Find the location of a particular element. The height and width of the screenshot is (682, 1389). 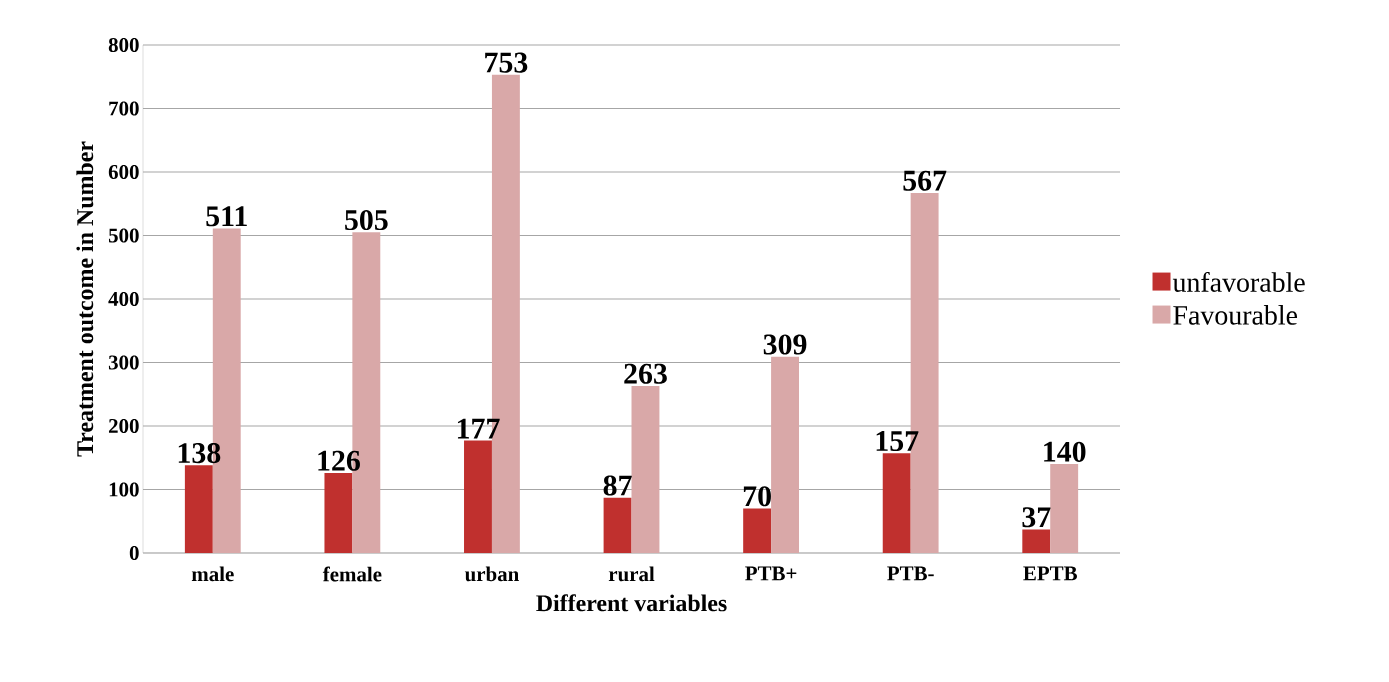

x-tick-label: female is located at coordinates (352, 574).